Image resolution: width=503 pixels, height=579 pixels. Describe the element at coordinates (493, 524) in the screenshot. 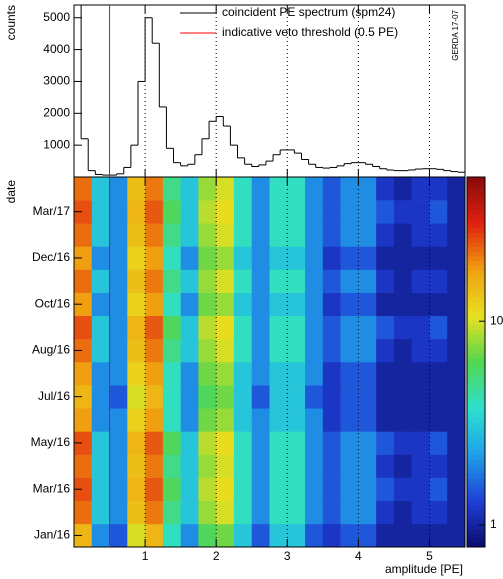

I see `colorbar-tick-label: 1` at that location.